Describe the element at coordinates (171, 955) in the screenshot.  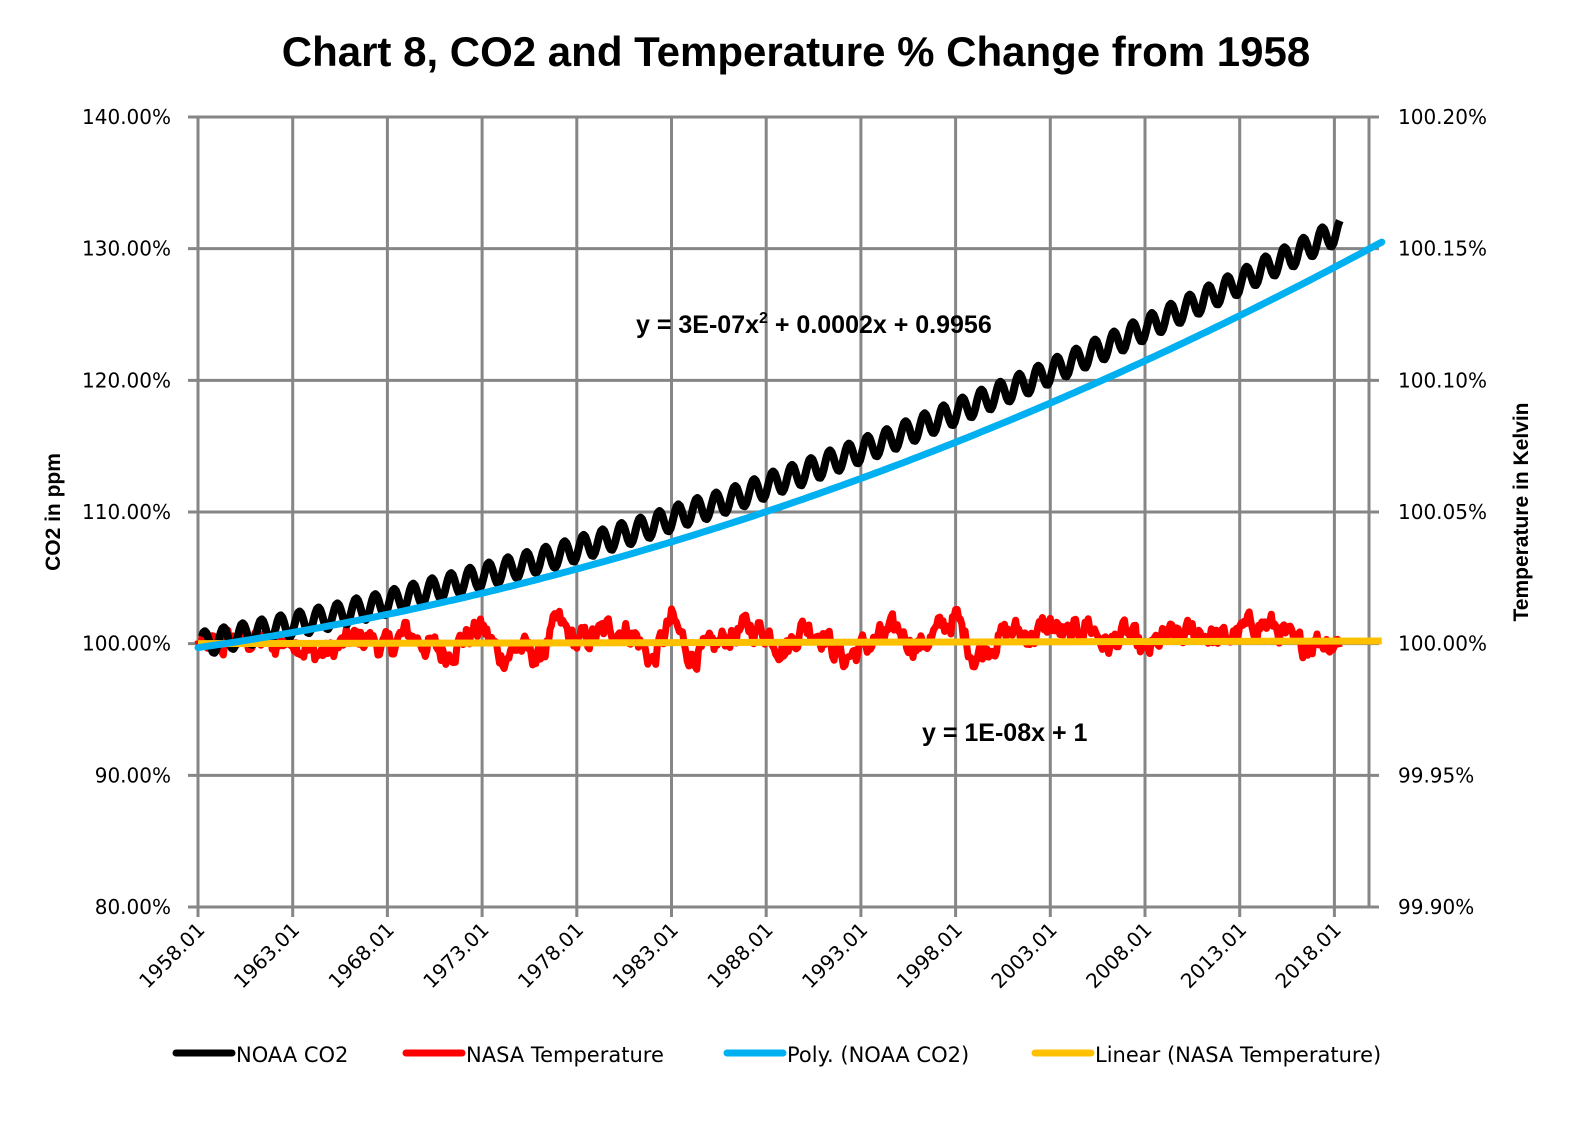
I see `x-tick-label: 1958.01` at that location.